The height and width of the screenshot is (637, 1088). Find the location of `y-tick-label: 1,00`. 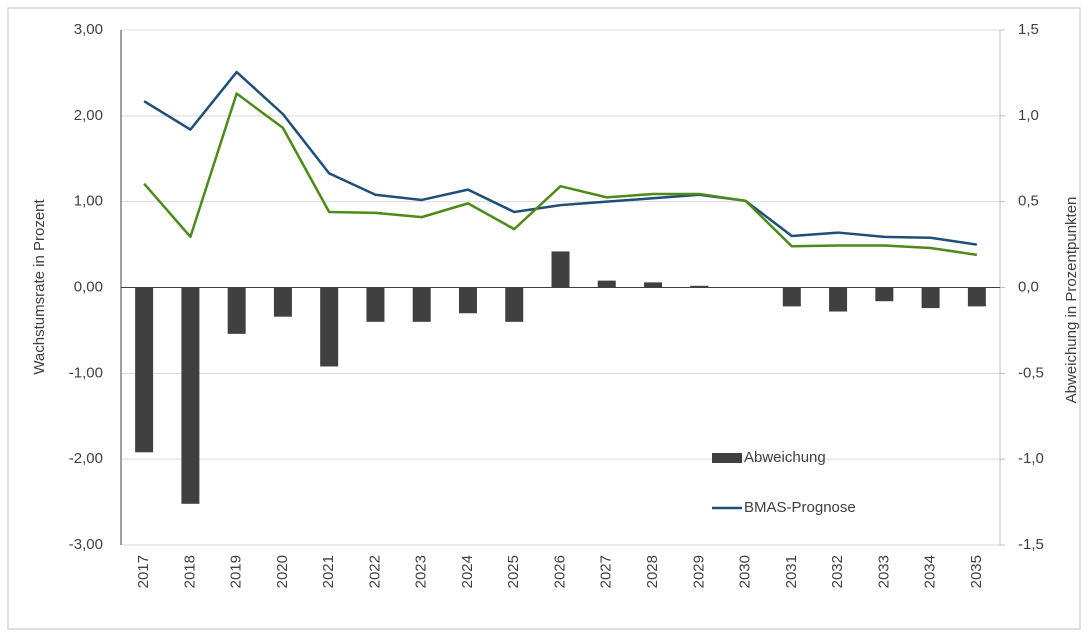

y-tick-label: 1,00 is located at coordinates (88, 201).